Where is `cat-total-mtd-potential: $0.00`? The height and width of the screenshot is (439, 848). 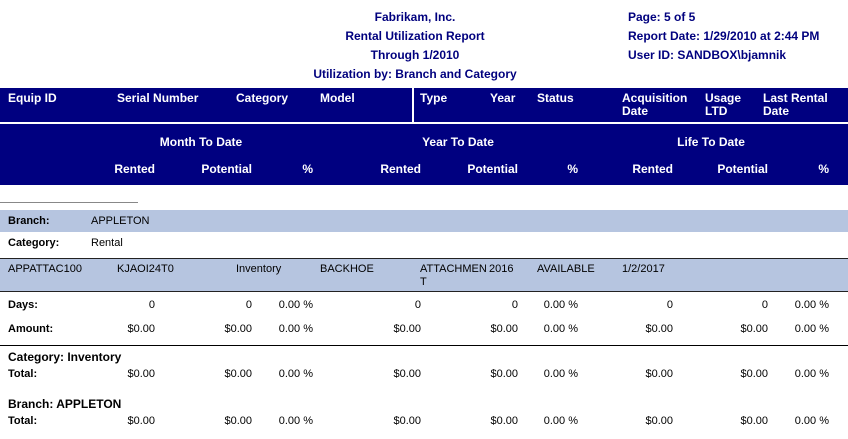 cat-total-mtd-potential: $0.00 is located at coordinates (238, 374).